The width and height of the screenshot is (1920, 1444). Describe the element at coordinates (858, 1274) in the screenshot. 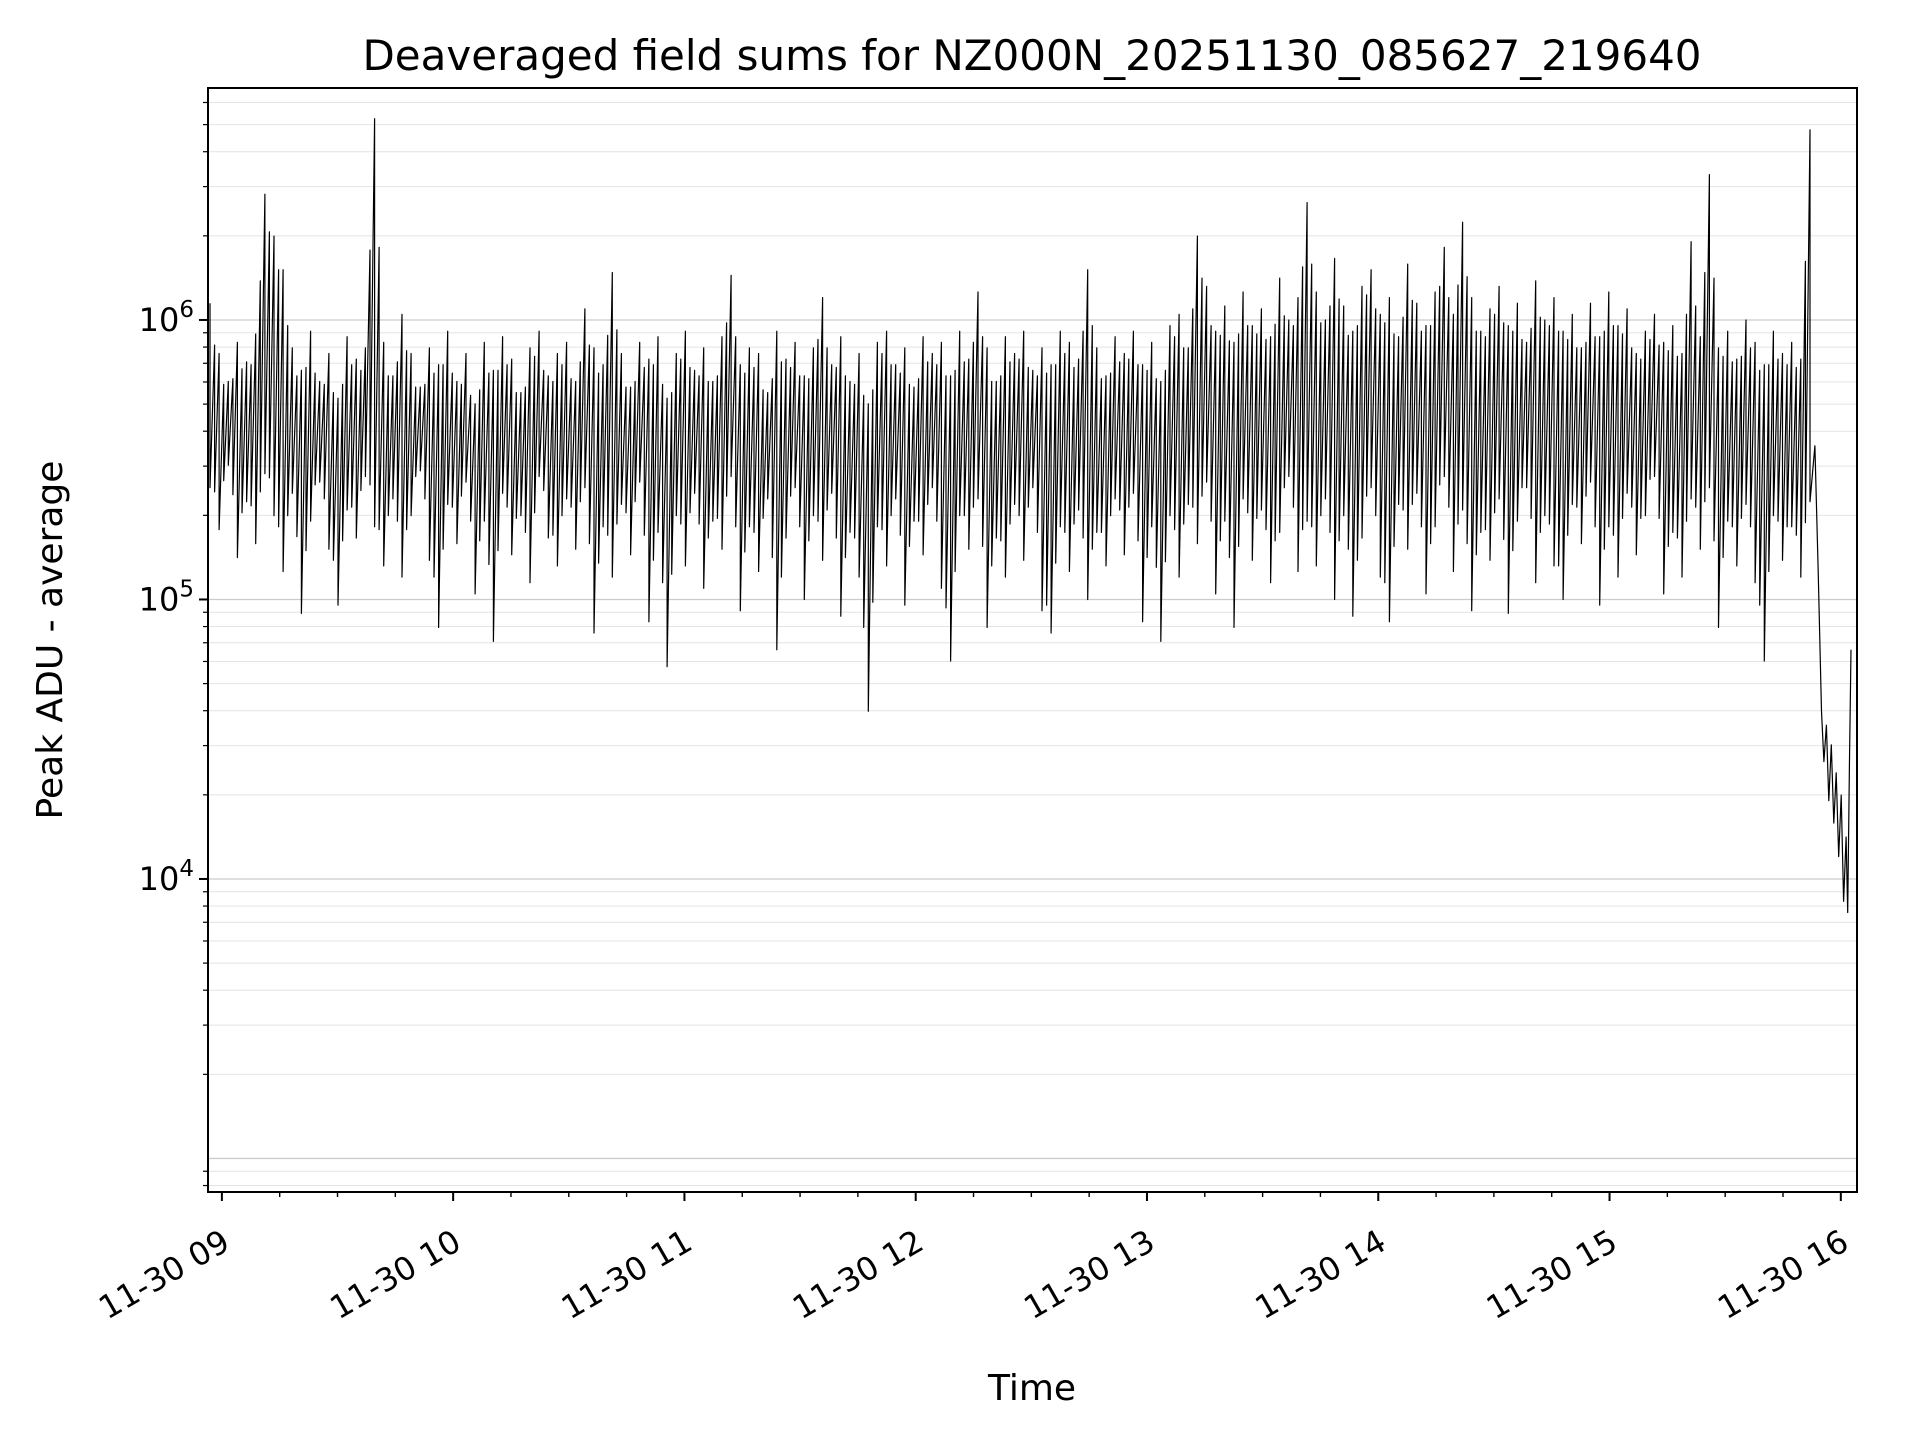

I see `x-tick-label: 11-30 12` at that location.